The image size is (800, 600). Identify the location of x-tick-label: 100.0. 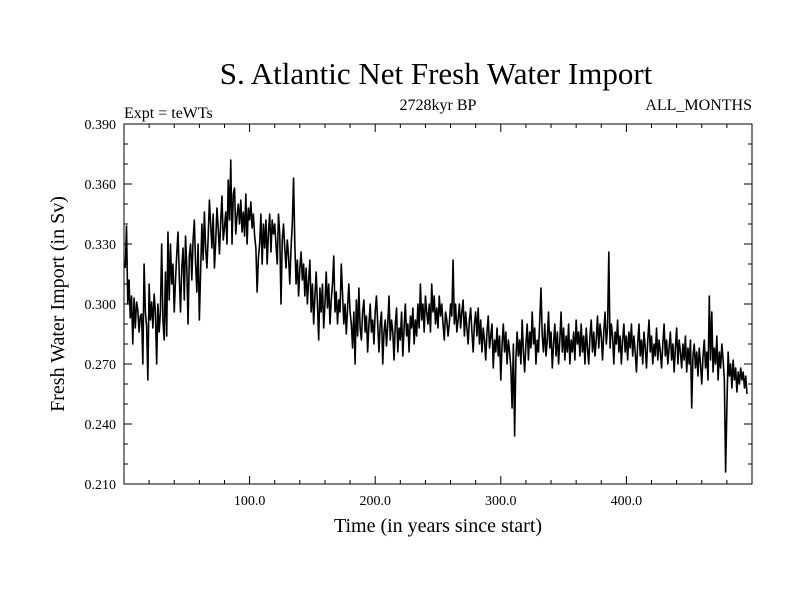
(250, 501).